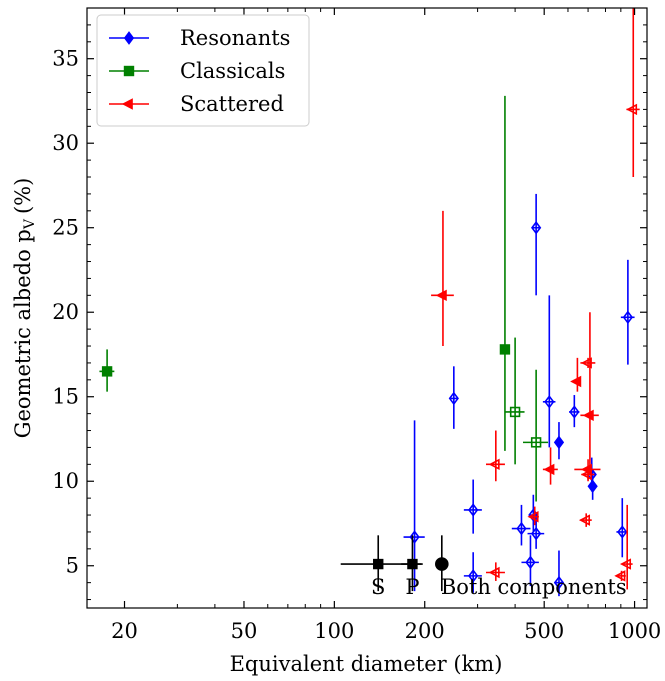 The width and height of the screenshot is (665, 681). I want to click on x-tick-label: 500, so click(544, 631).